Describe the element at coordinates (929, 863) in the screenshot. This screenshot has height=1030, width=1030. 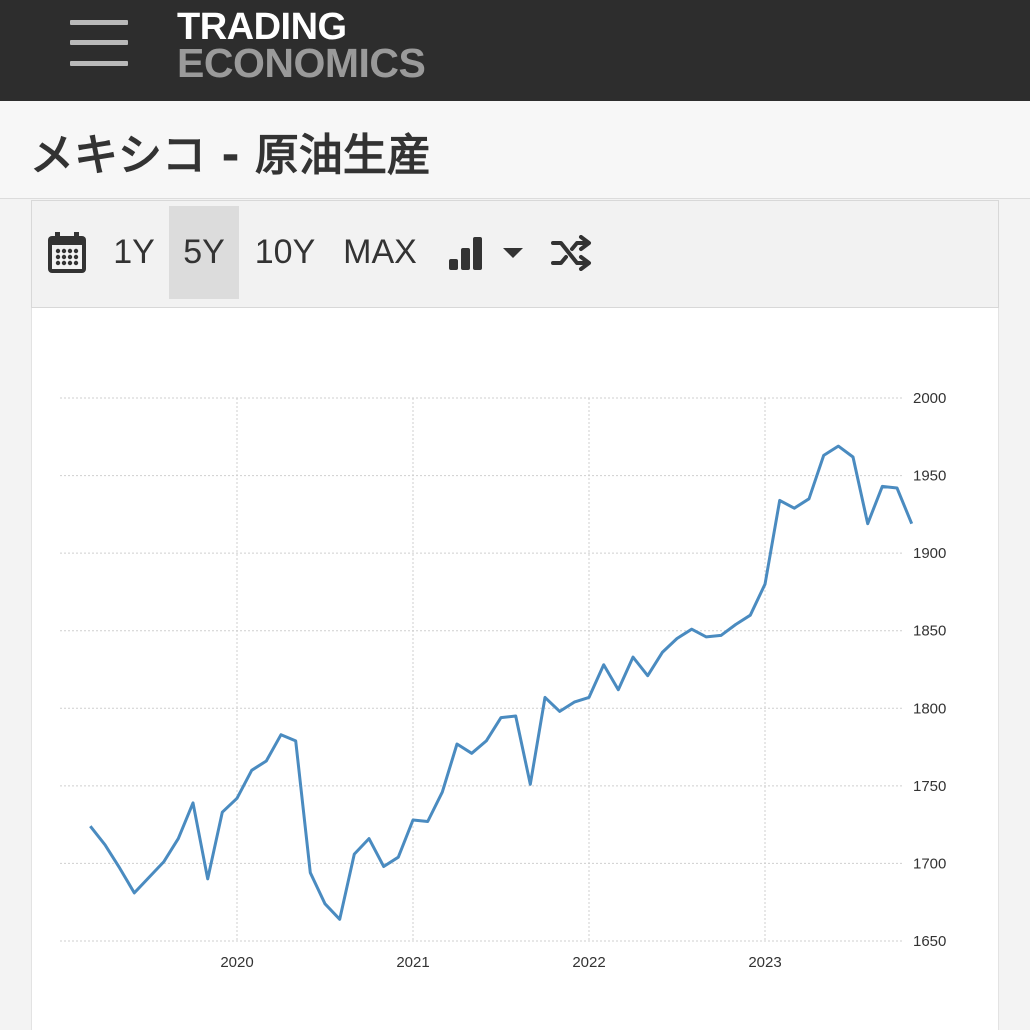
I see `y-tick-label: 1700` at that location.